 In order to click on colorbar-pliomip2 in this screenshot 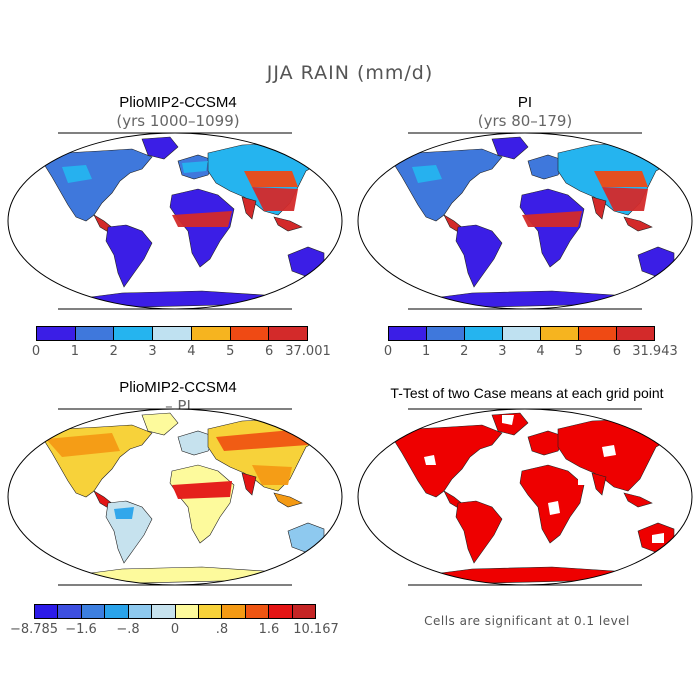, I will do `click(172, 333)`.